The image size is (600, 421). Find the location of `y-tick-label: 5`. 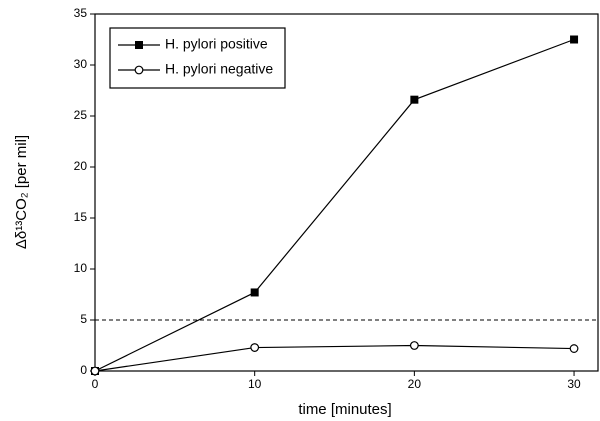

y-tick-label: 5 is located at coordinates (83, 319).